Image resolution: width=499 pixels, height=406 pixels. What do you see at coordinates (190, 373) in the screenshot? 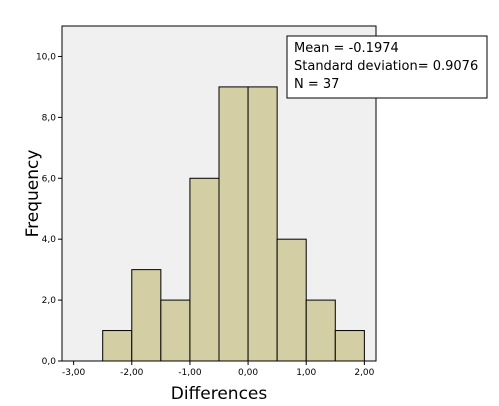
I see `x-tick-label-3: -1,00` at bounding box center [190, 373].